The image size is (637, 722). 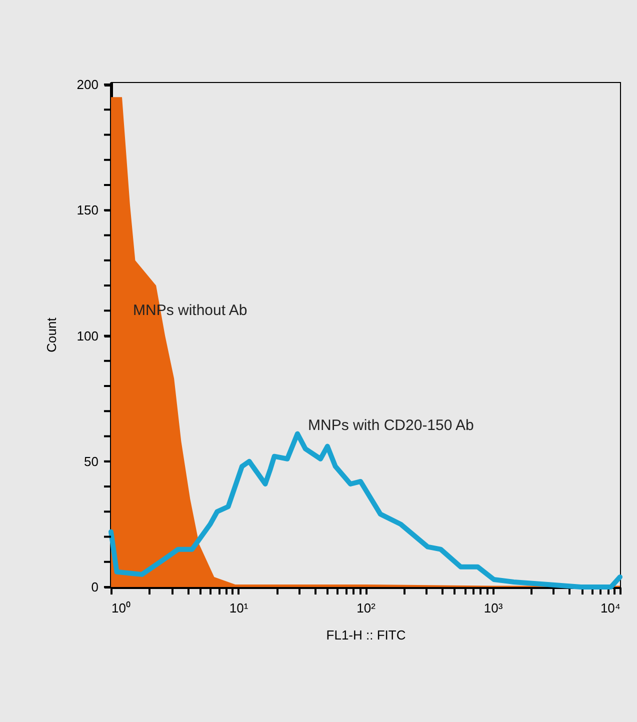 I want to click on y-tick-label: 200, so click(x=87, y=84).